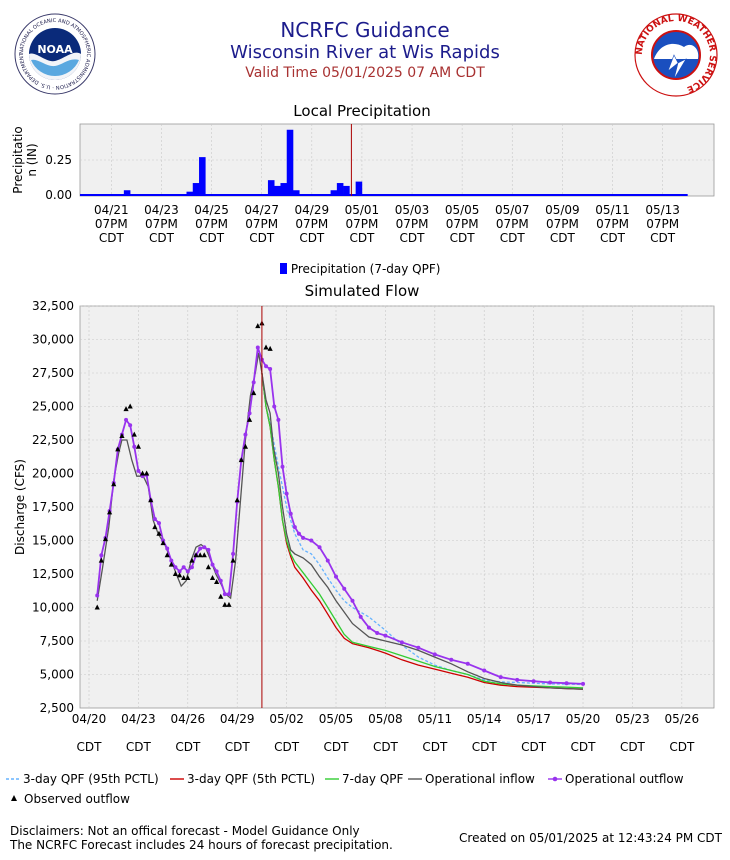 The height and width of the screenshot is (860, 730). I want to click on legend-label-operational-inflow: Operational inflow, so click(480, 779).